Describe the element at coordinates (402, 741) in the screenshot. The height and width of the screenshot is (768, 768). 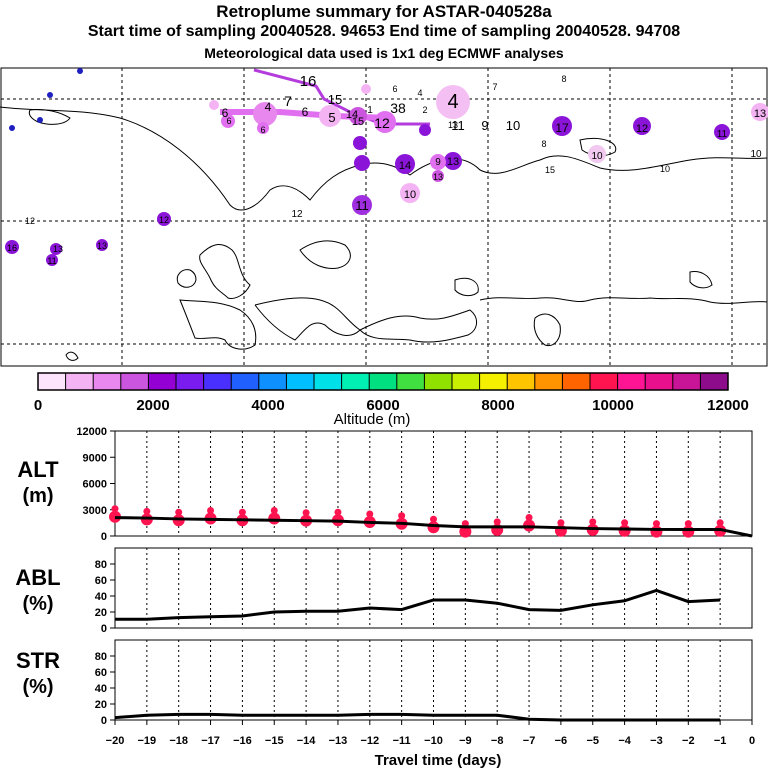
I see `x-tick-label: −11` at that location.